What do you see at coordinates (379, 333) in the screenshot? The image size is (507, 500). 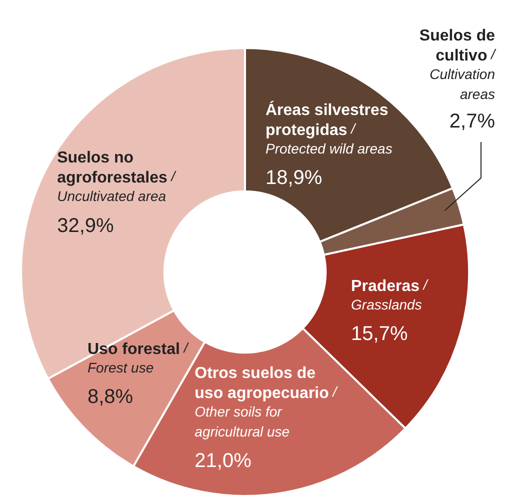 I see `data-label: 15,7%` at bounding box center [379, 333].